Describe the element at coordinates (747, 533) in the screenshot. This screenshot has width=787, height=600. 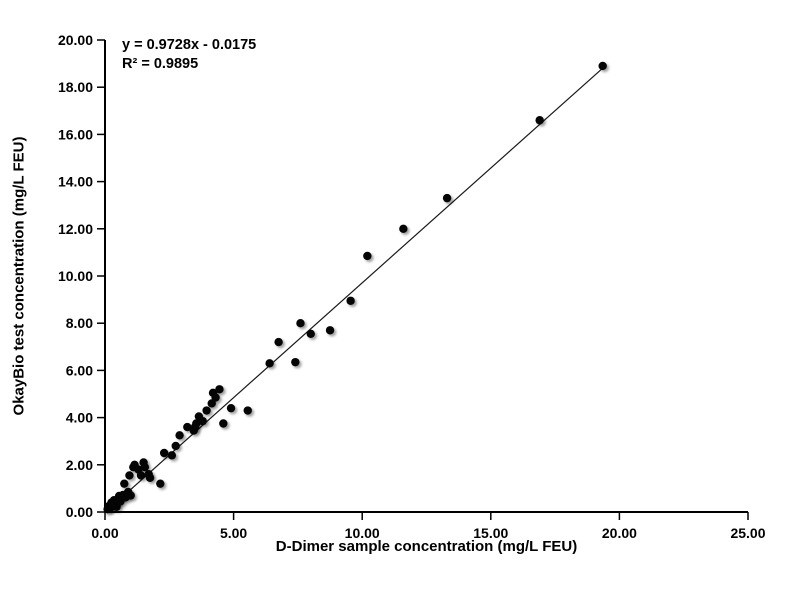
I see `x-tick-label: 25.00` at that location.